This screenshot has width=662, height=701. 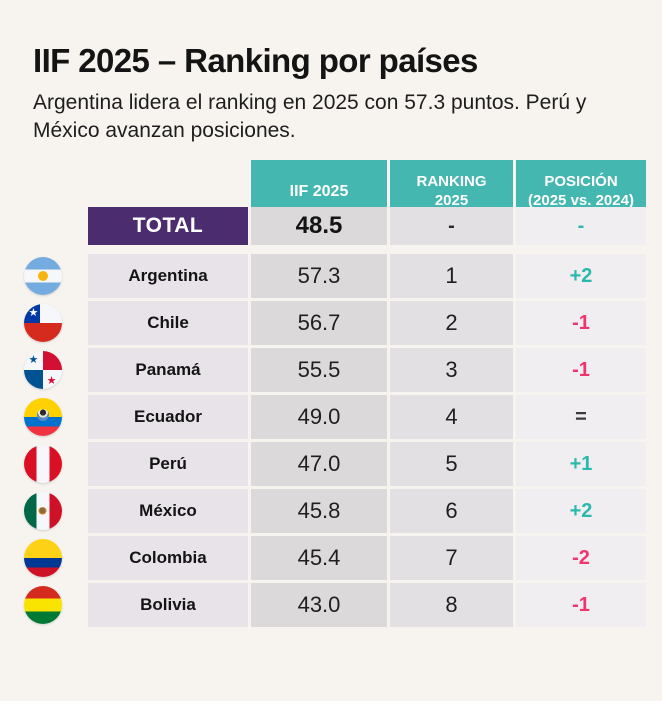 I want to click on country-name: Argentina, so click(x=168, y=276).